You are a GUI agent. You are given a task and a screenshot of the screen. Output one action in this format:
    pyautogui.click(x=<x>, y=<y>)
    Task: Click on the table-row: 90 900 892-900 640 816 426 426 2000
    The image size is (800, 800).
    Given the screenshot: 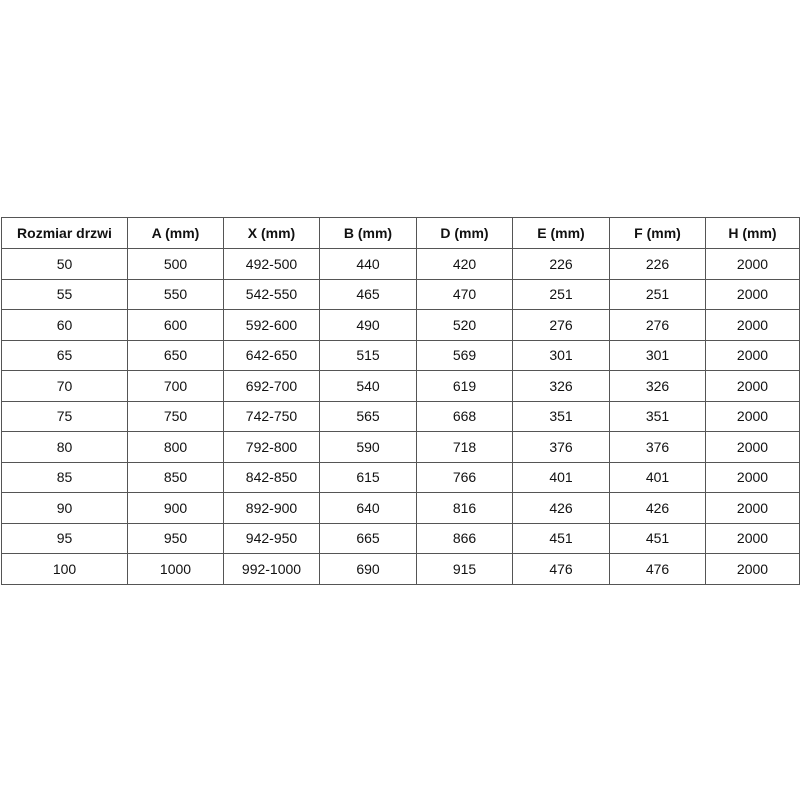 What is the action you would take?
    pyautogui.click(x=400, y=508)
    